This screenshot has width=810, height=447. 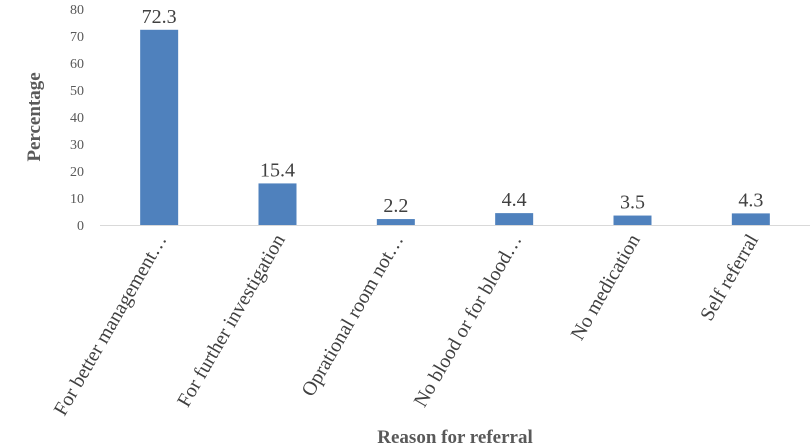 I want to click on y-tick-label: 10, so click(x=77, y=199).